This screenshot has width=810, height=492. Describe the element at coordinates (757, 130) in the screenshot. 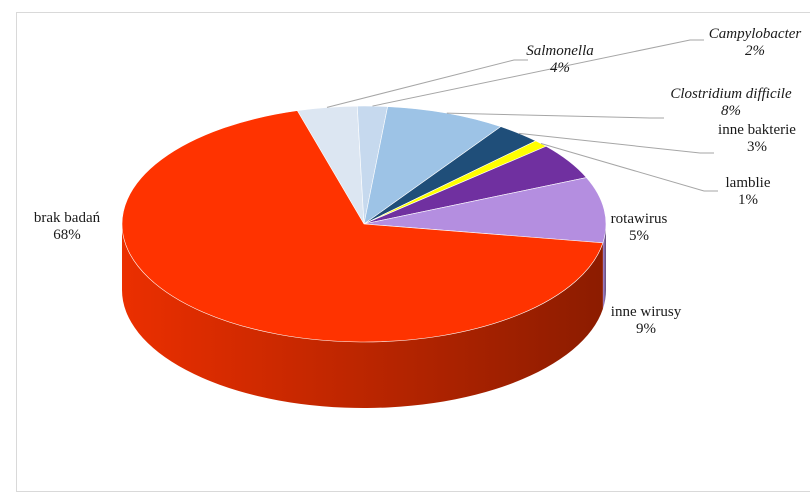

I see `slice-label: inne bakterie` at that location.